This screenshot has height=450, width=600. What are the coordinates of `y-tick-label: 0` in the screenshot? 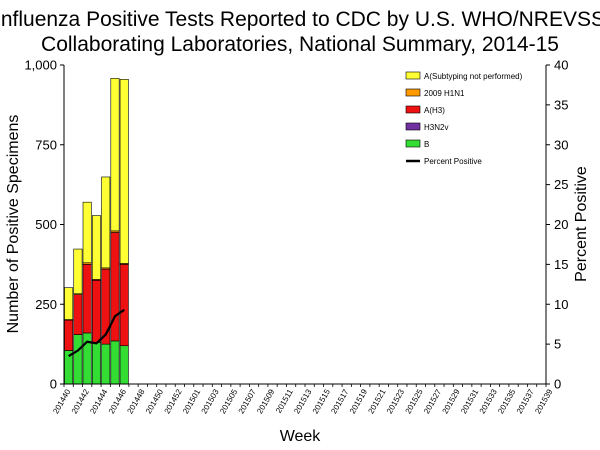 It's located at (53, 384).